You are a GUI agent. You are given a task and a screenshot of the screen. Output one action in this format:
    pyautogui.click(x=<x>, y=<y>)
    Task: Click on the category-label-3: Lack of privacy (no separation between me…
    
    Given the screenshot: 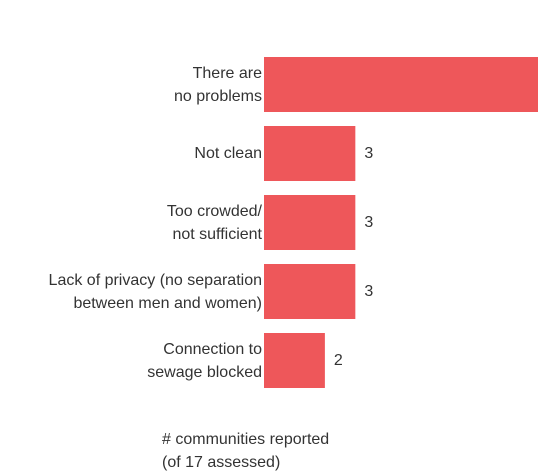 What is the action you would take?
    pyautogui.click(x=155, y=291)
    